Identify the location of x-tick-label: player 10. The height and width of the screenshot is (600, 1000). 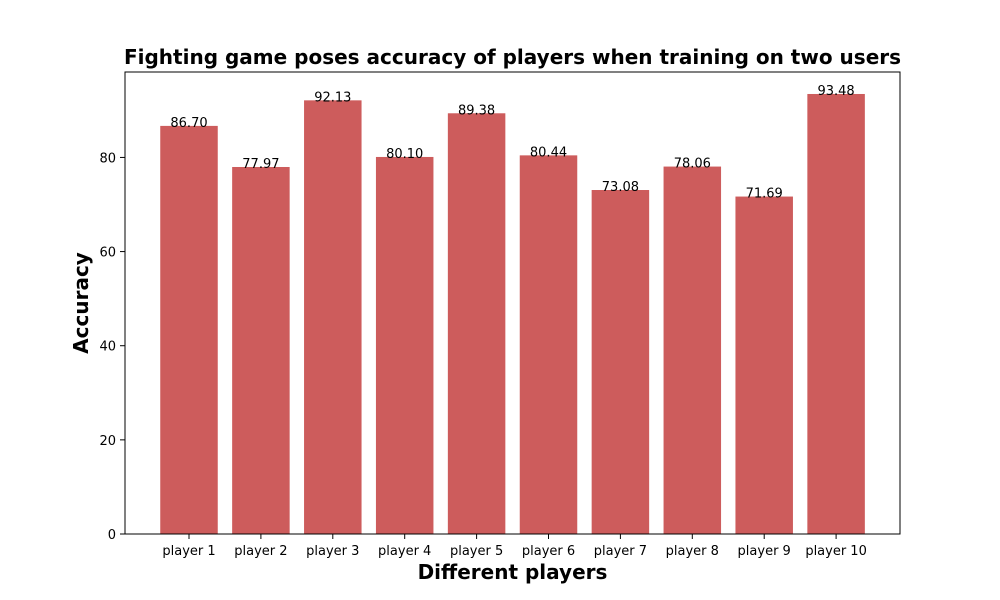
(836, 551).